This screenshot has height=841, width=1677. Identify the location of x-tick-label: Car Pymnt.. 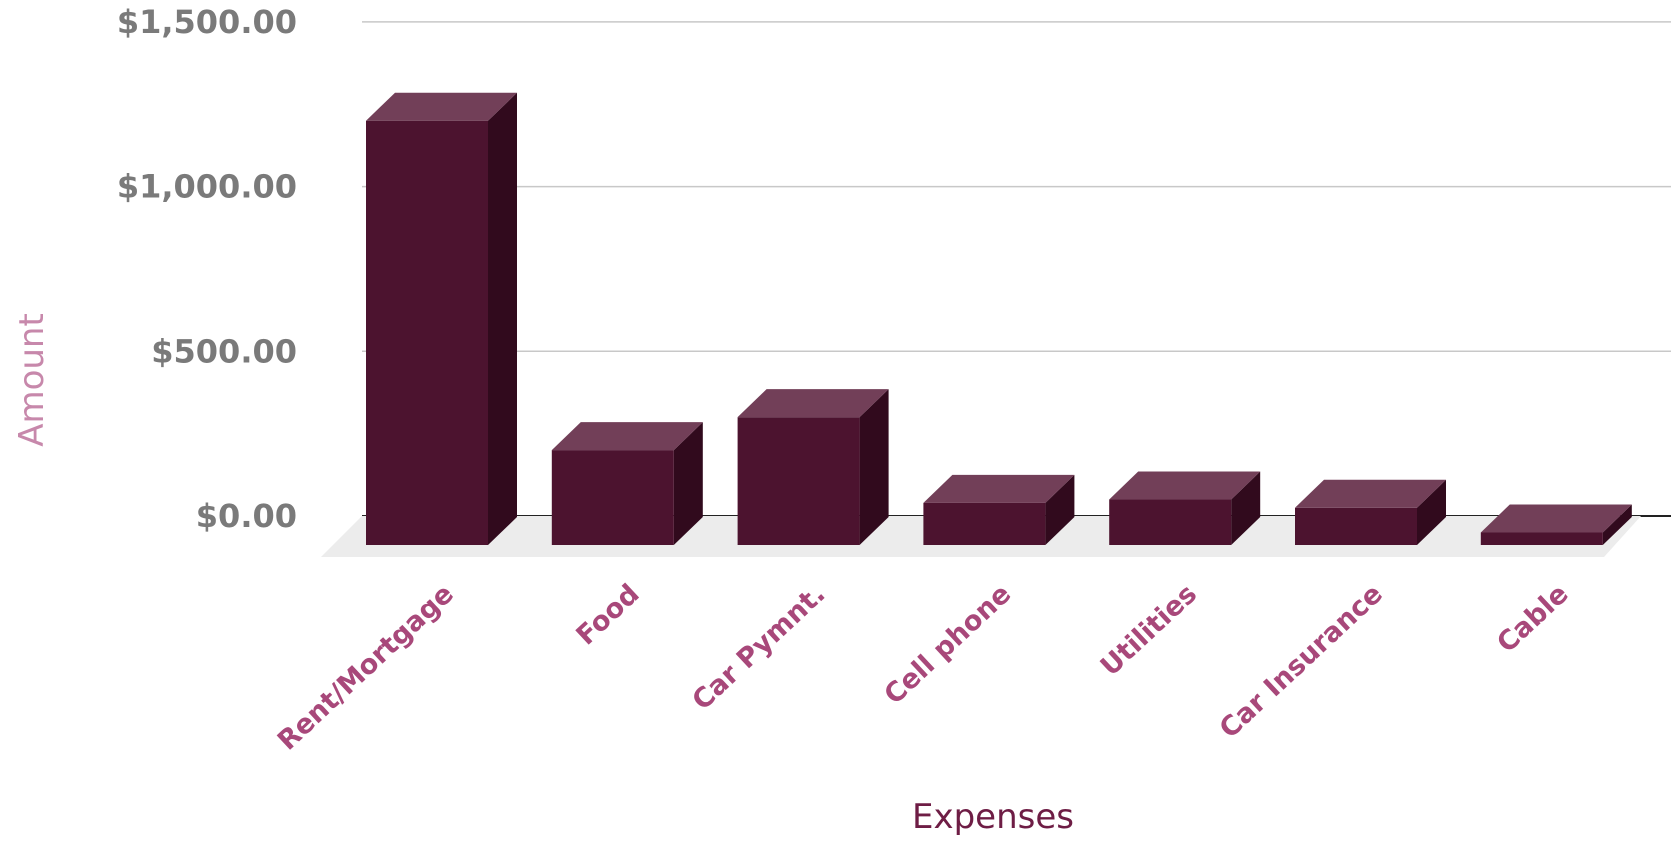
(759, 647).